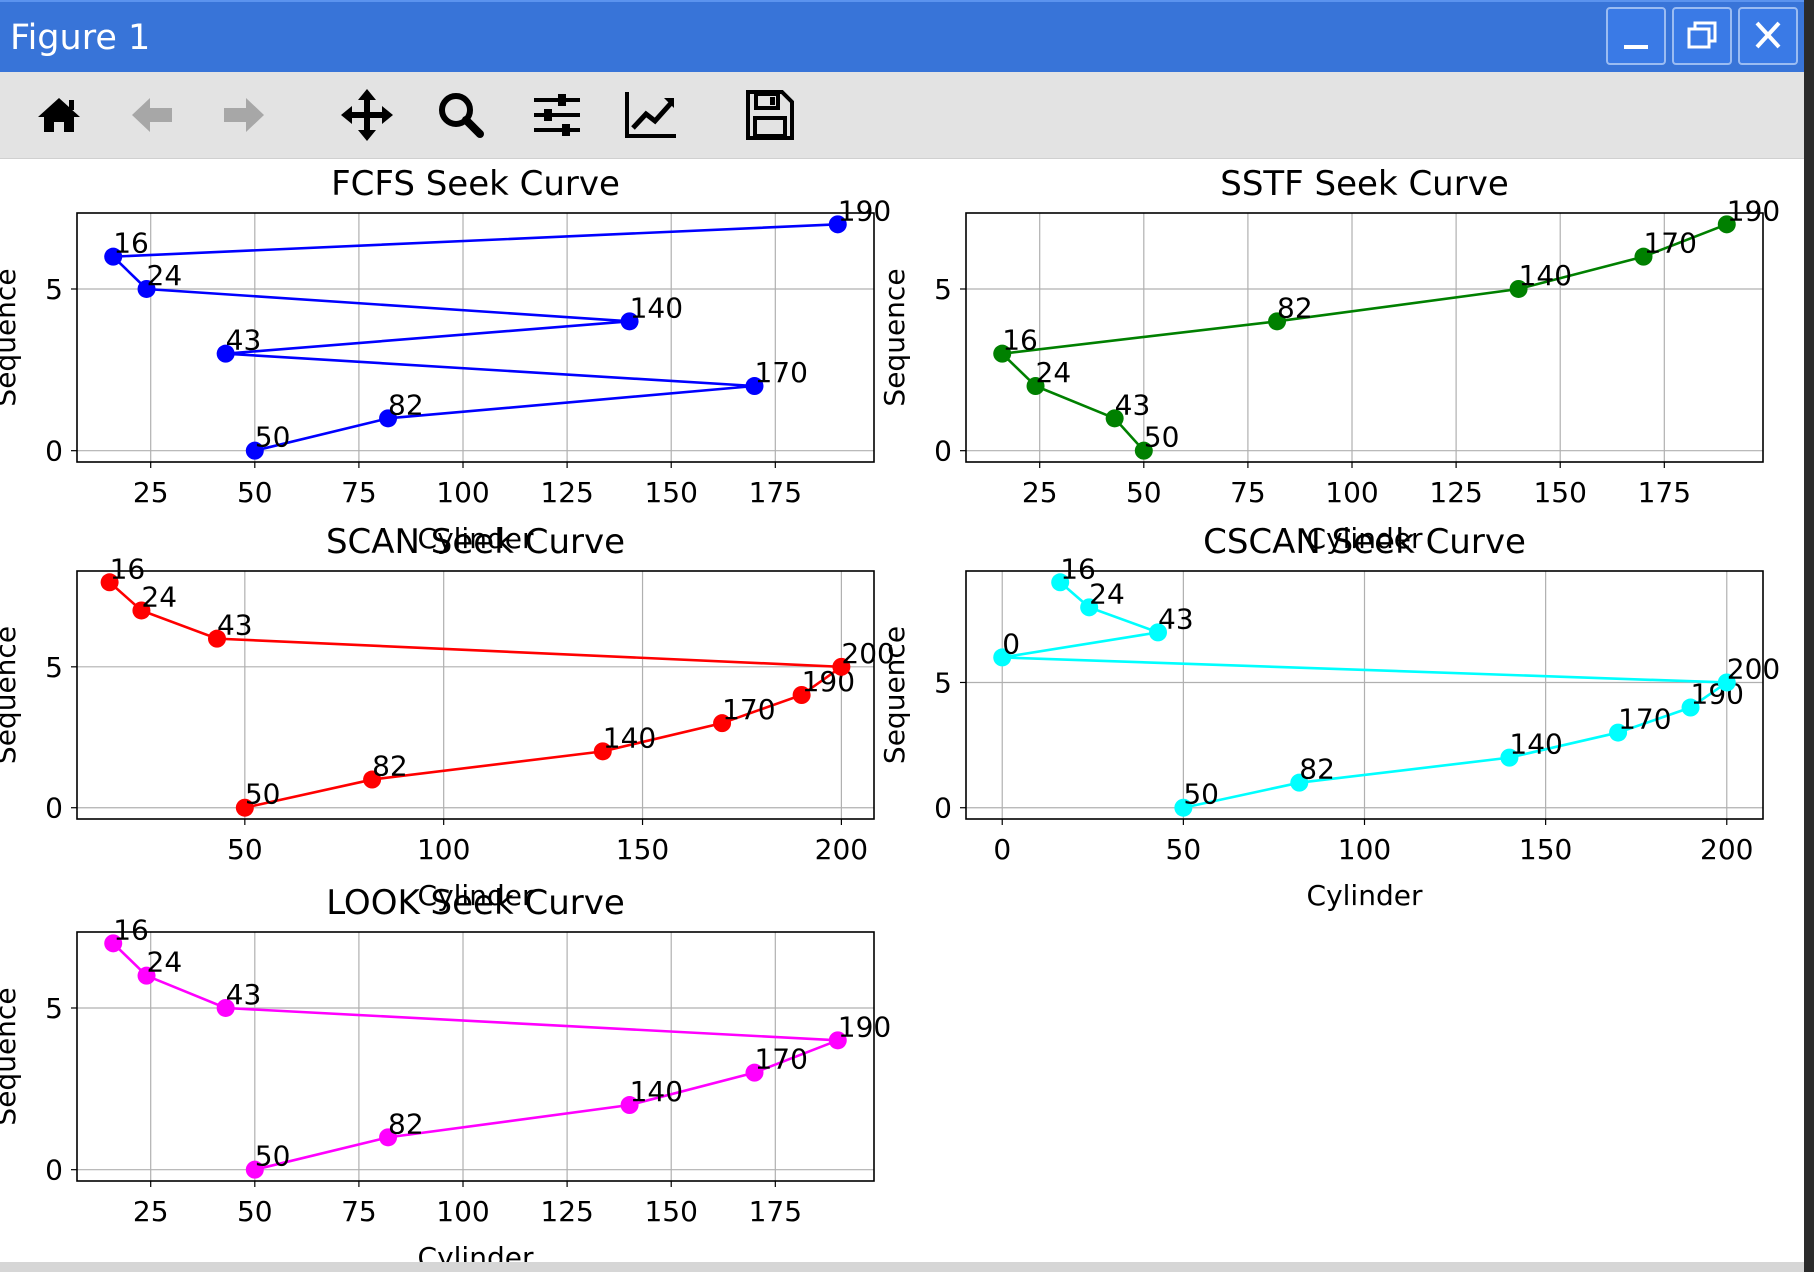 The height and width of the screenshot is (1272, 1814). What do you see at coordinates (474, 337) in the screenshot?
I see `series-line` at bounding box center [474, 337].